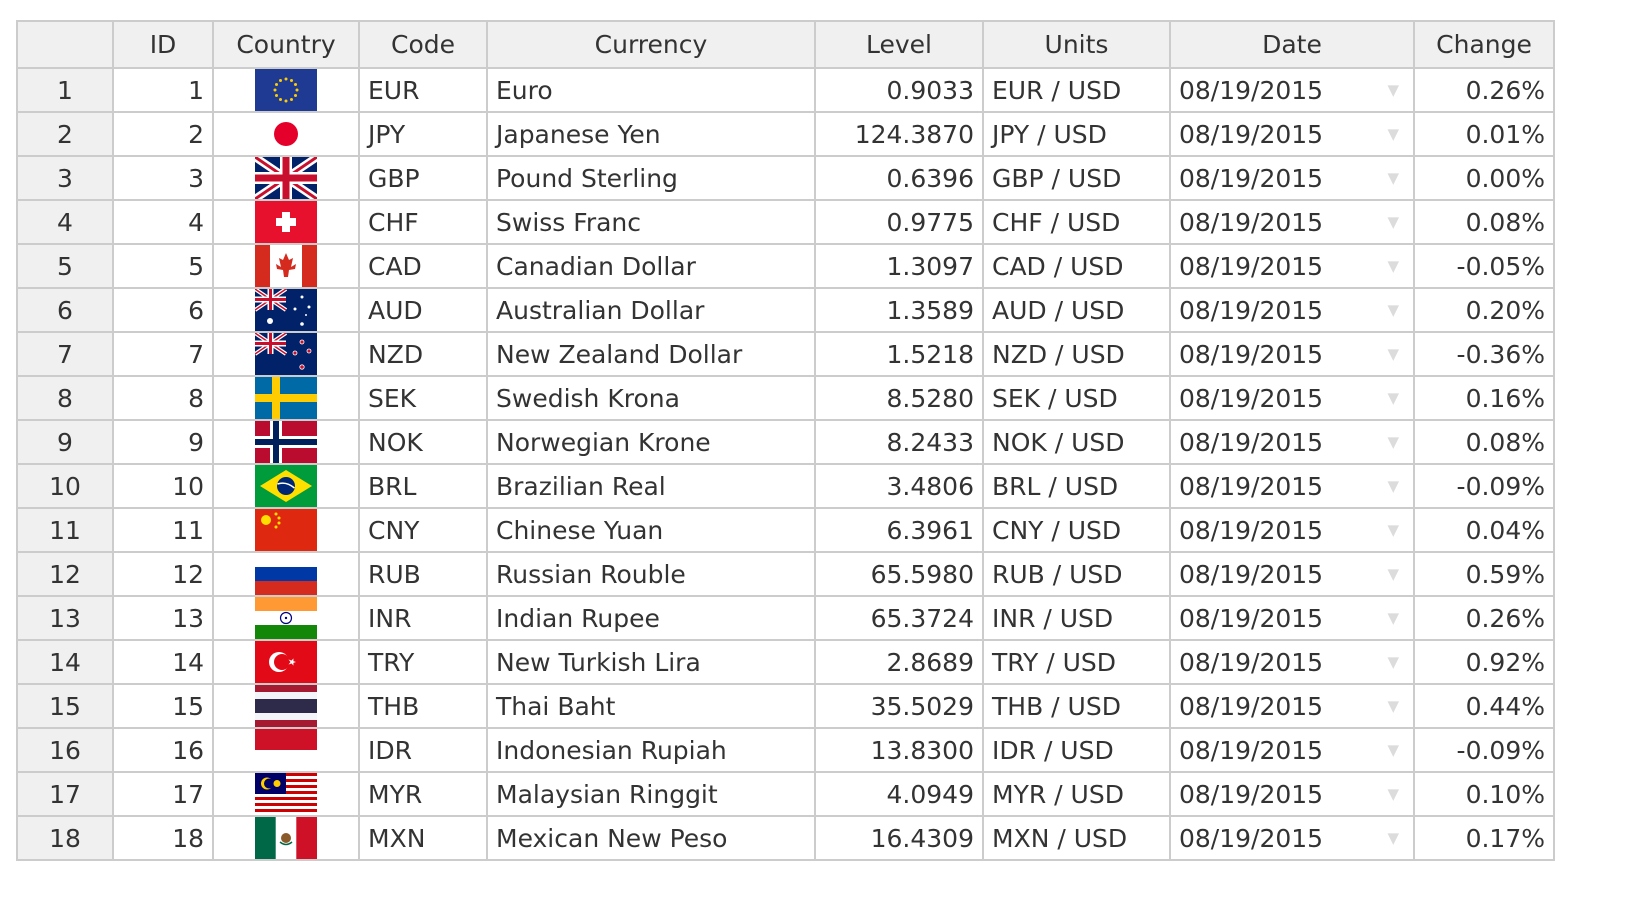 The height and width of the screenshot is (920, 1642). Describe the element at coordinates (899, 134) in the screenshot. I see `level-cell: 124.3870` at that location.